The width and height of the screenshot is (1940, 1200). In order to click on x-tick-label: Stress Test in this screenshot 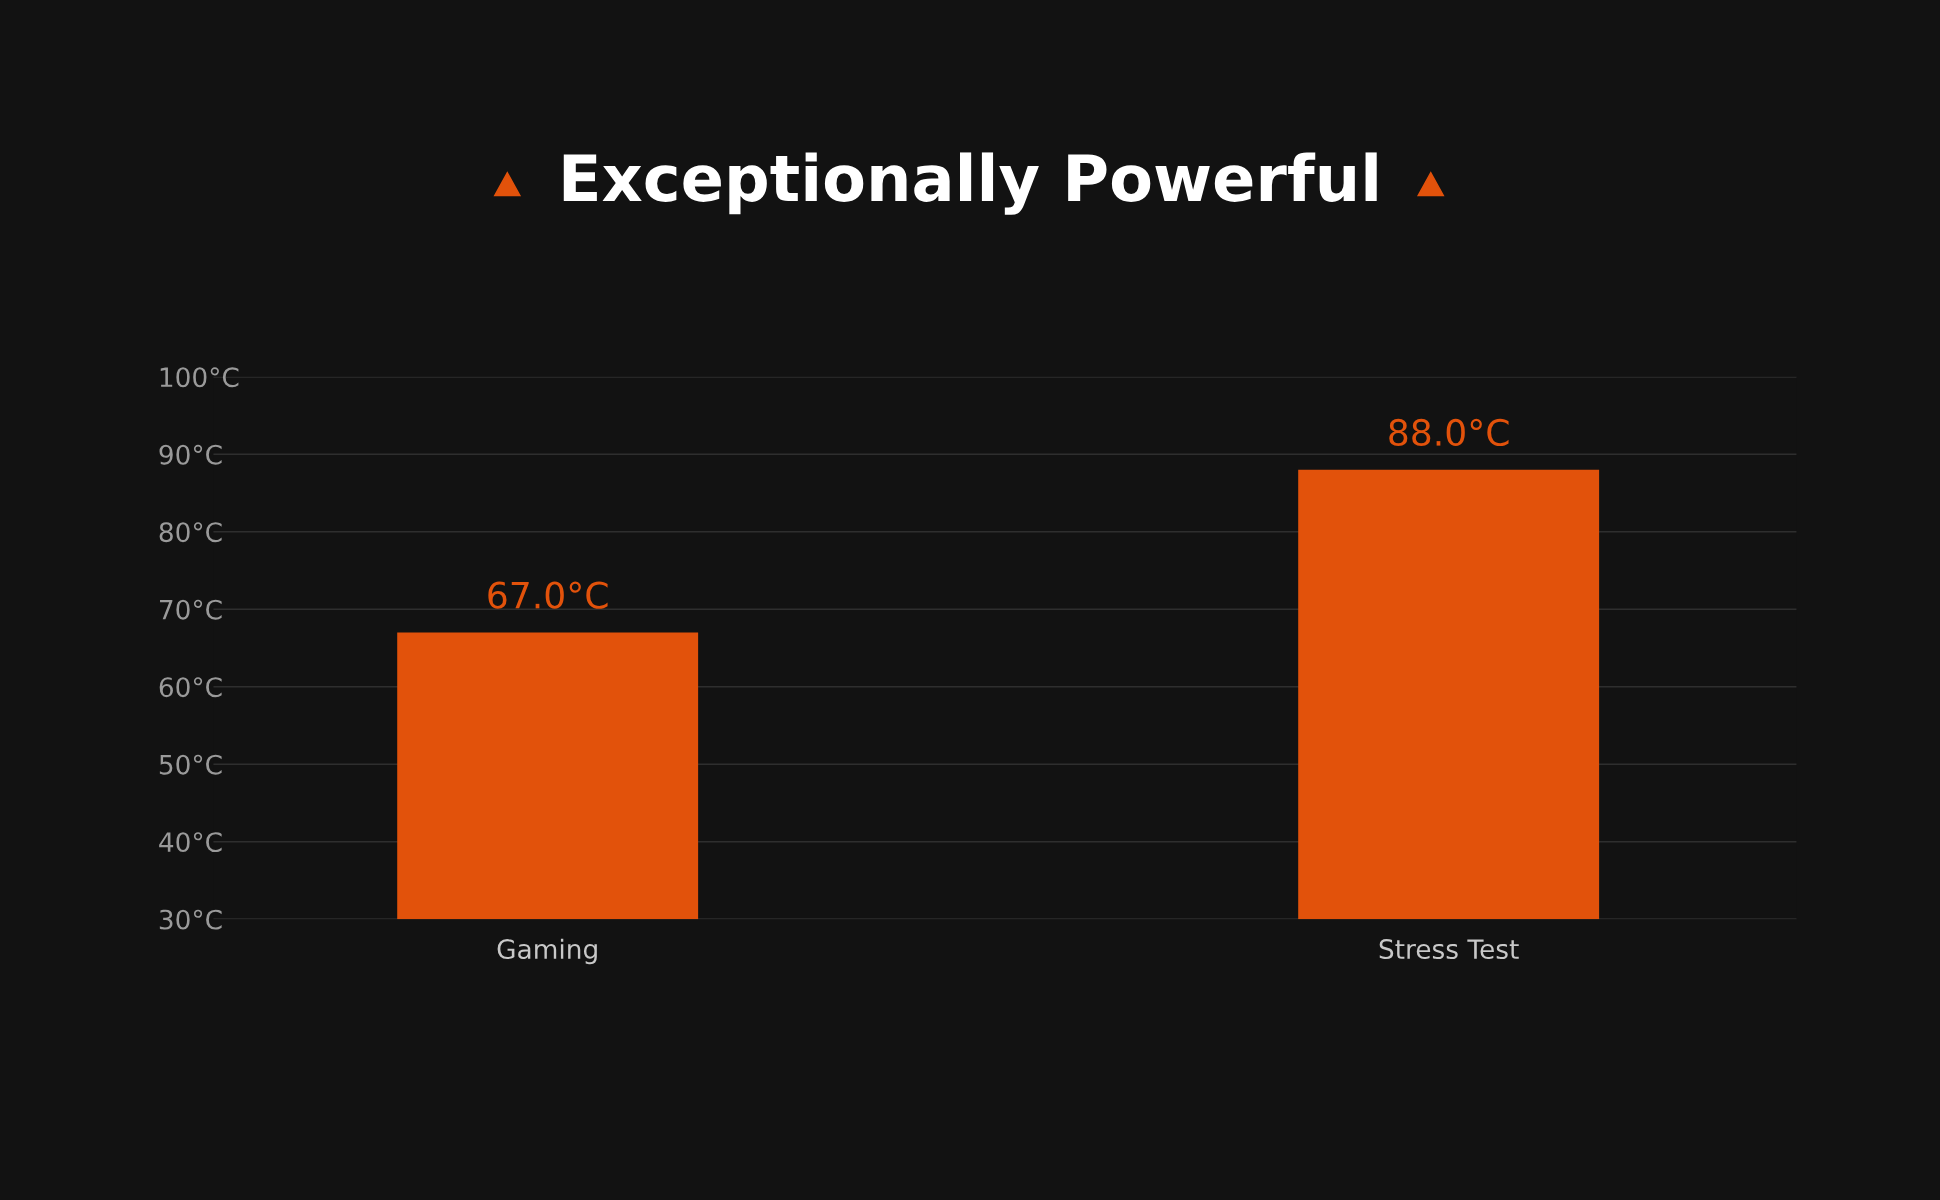, I will do `click(1449, 949)`.